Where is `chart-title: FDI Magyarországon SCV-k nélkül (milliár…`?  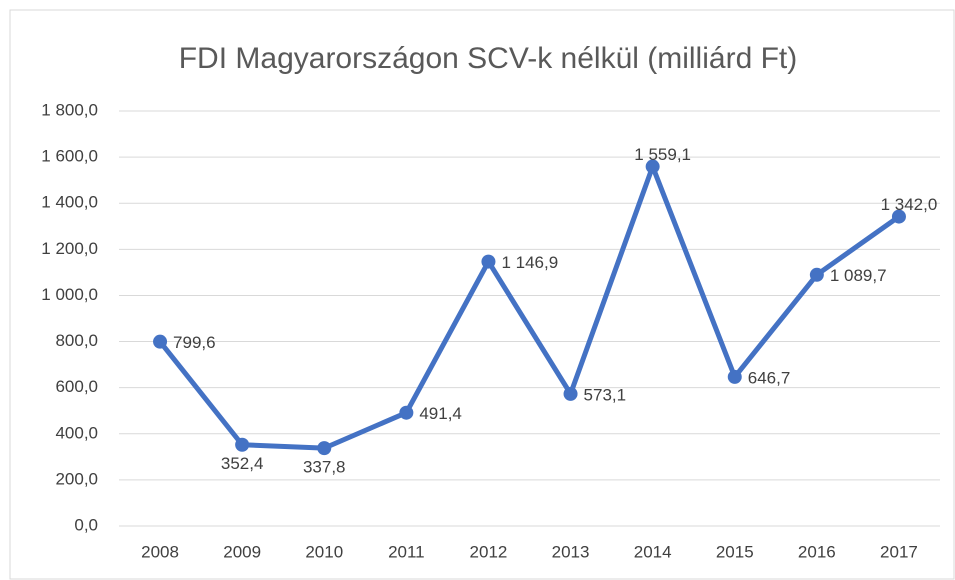 chart-title: FDI Magyarországon SCV-k nélkül (milliár… is located at coordinates (488, 58).